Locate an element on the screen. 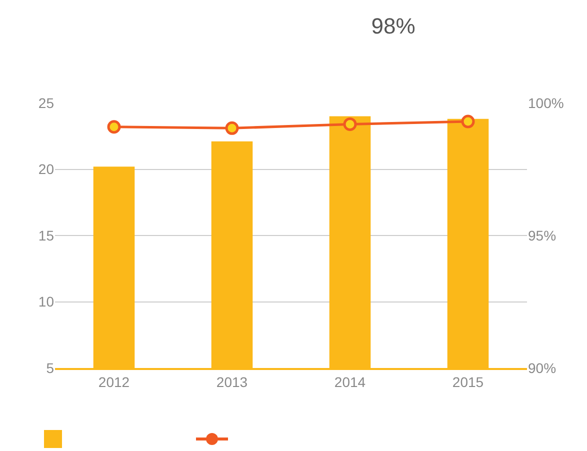 Image resolution: width=587 pixels, height=451 pixels. x-tick-label: 2012 is located at coordinates (114, 382).